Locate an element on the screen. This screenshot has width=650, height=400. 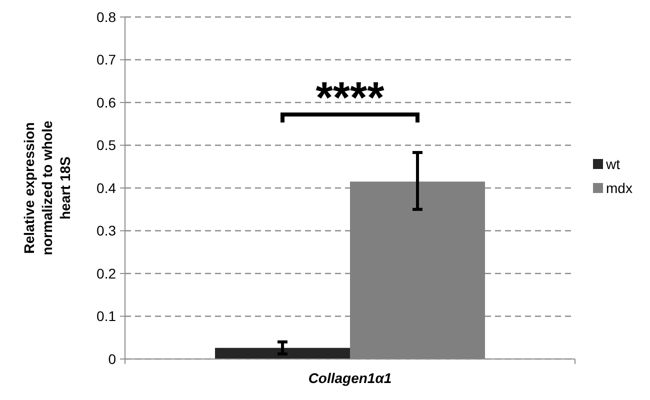
y-tick-label: 0.5 is located at coordinates (106, 145).